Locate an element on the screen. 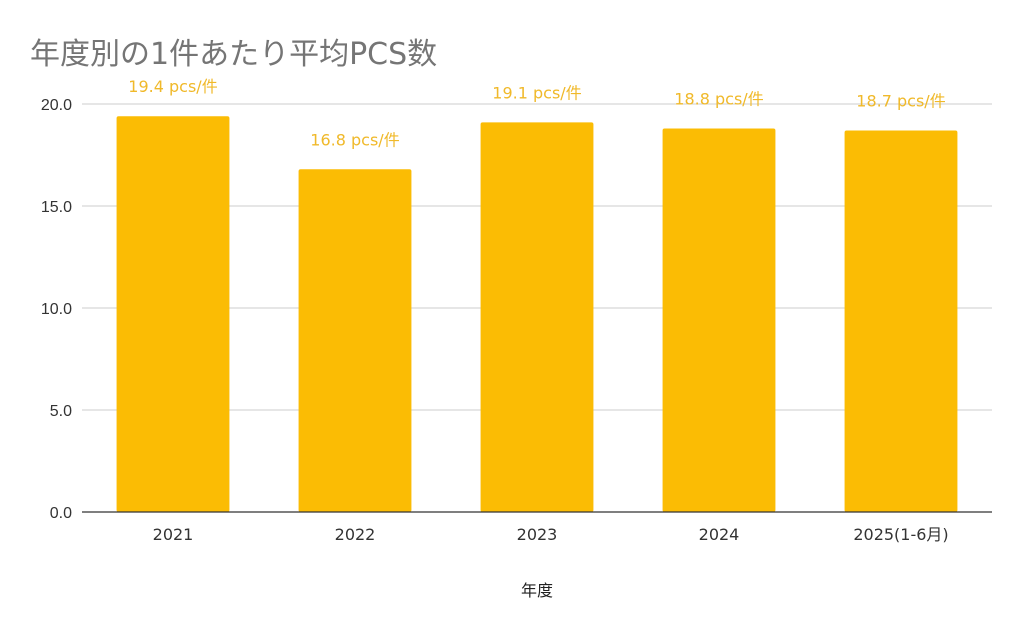  chart-title: 年度別の1件あたり平均PCS数 is located at coordinates (233, 54).